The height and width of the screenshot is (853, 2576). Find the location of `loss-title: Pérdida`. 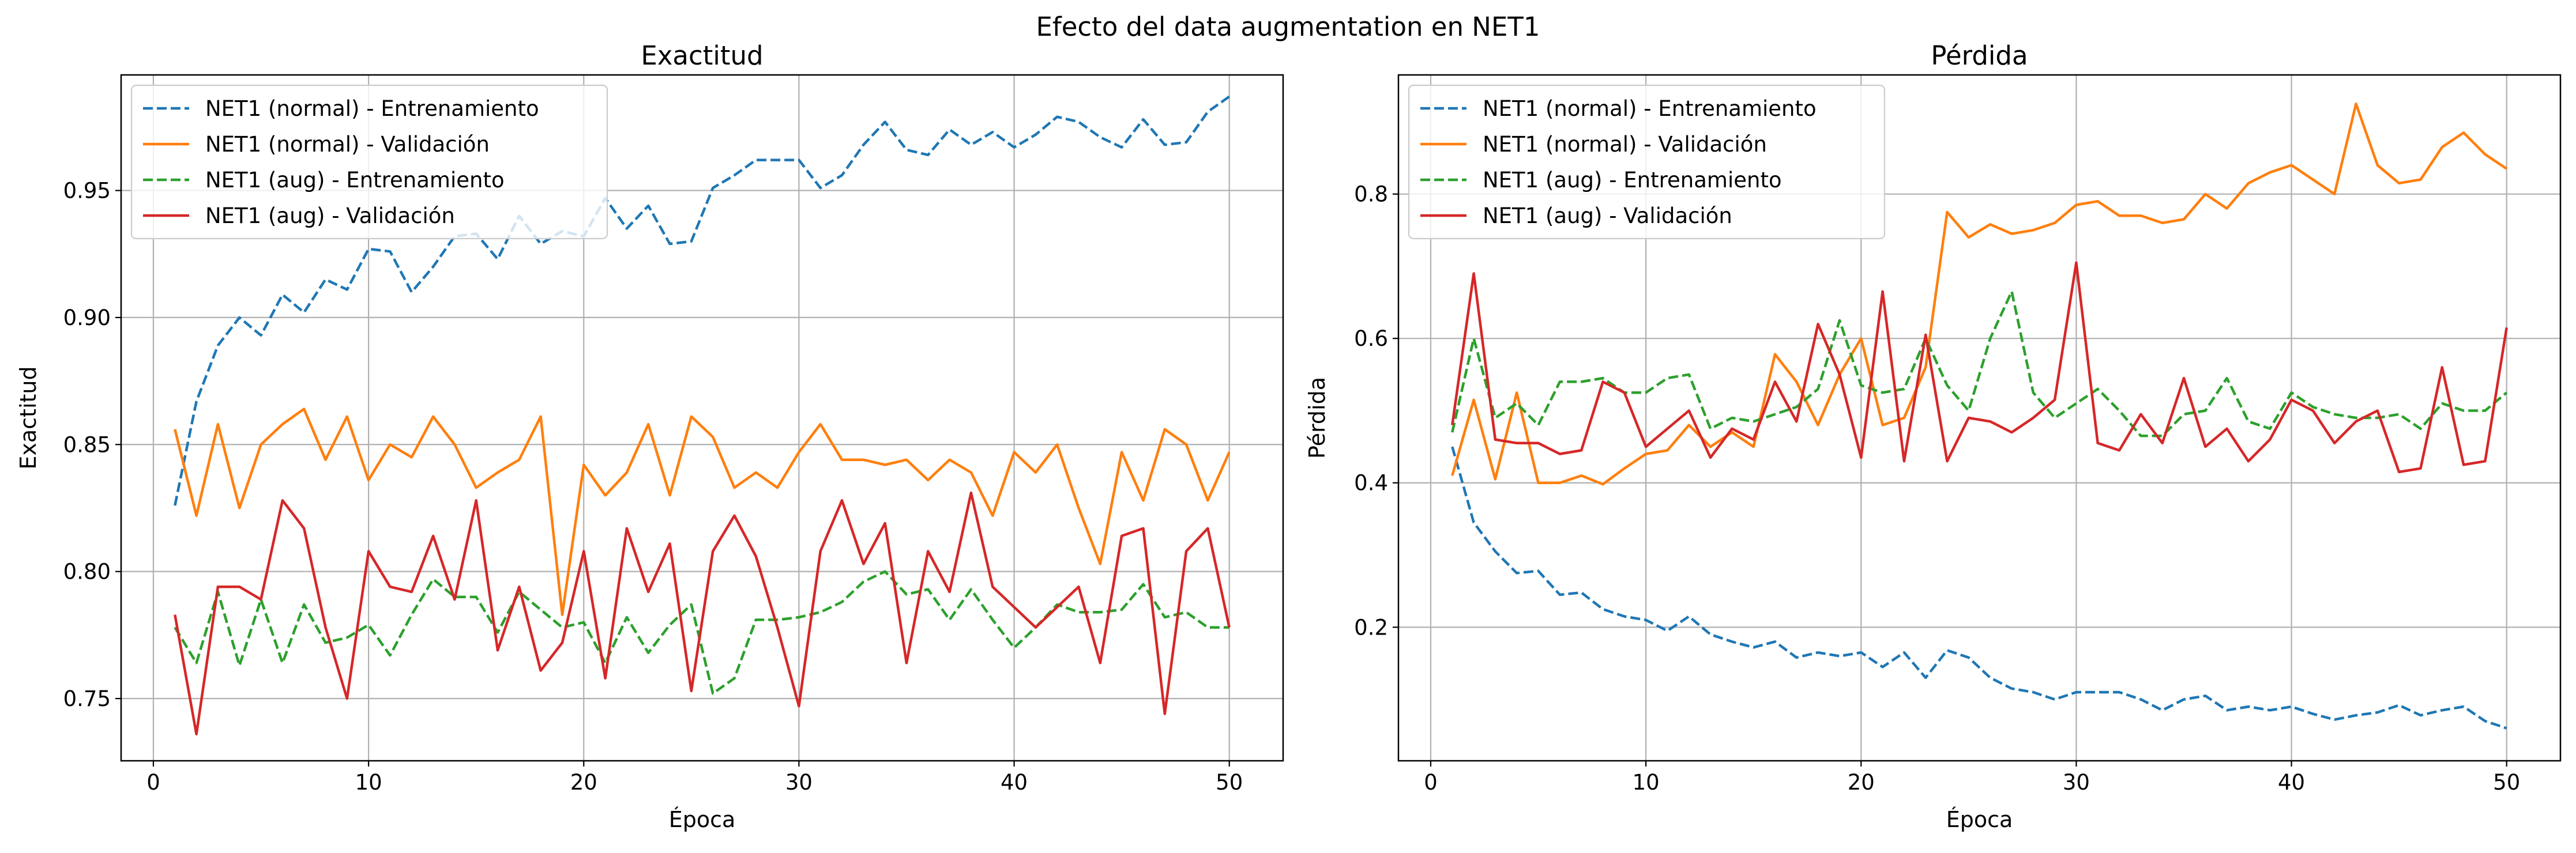

loss-title: Pérdida is located at coordinates (1979, 56).